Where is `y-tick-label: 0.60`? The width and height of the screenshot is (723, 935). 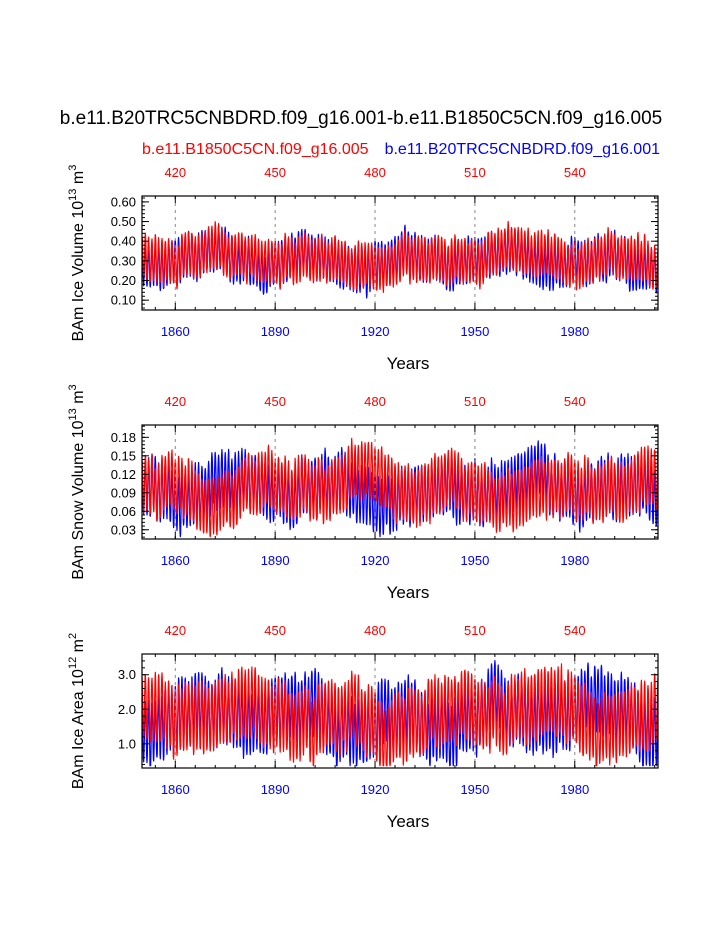
y-tick-label: 0.60 is located at coordinates (123, 201).